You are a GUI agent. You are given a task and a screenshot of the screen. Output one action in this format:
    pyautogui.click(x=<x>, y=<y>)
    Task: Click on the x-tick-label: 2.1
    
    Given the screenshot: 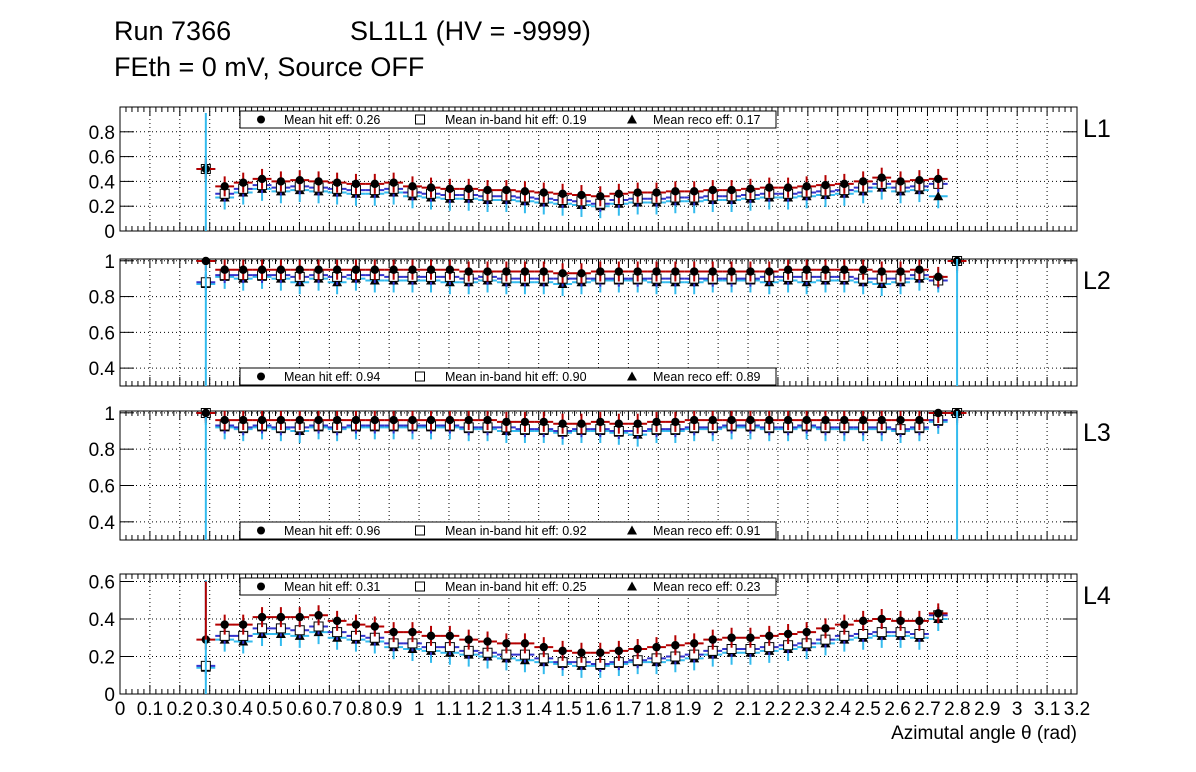 What is the action you would take?
    pyautogui.click(x=748, y=709)
    